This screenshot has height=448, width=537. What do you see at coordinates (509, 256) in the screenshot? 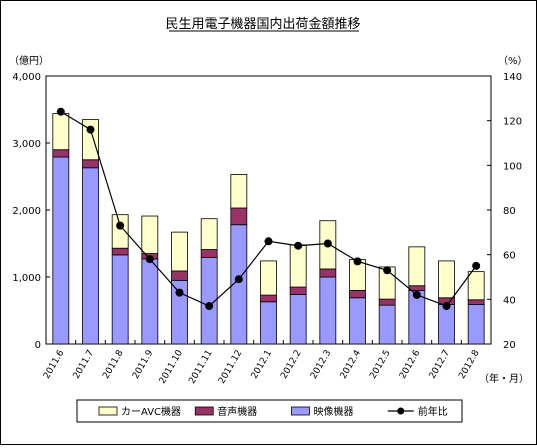
I see `right-axis-tick-label: 60` at bounding box center [509, 256].